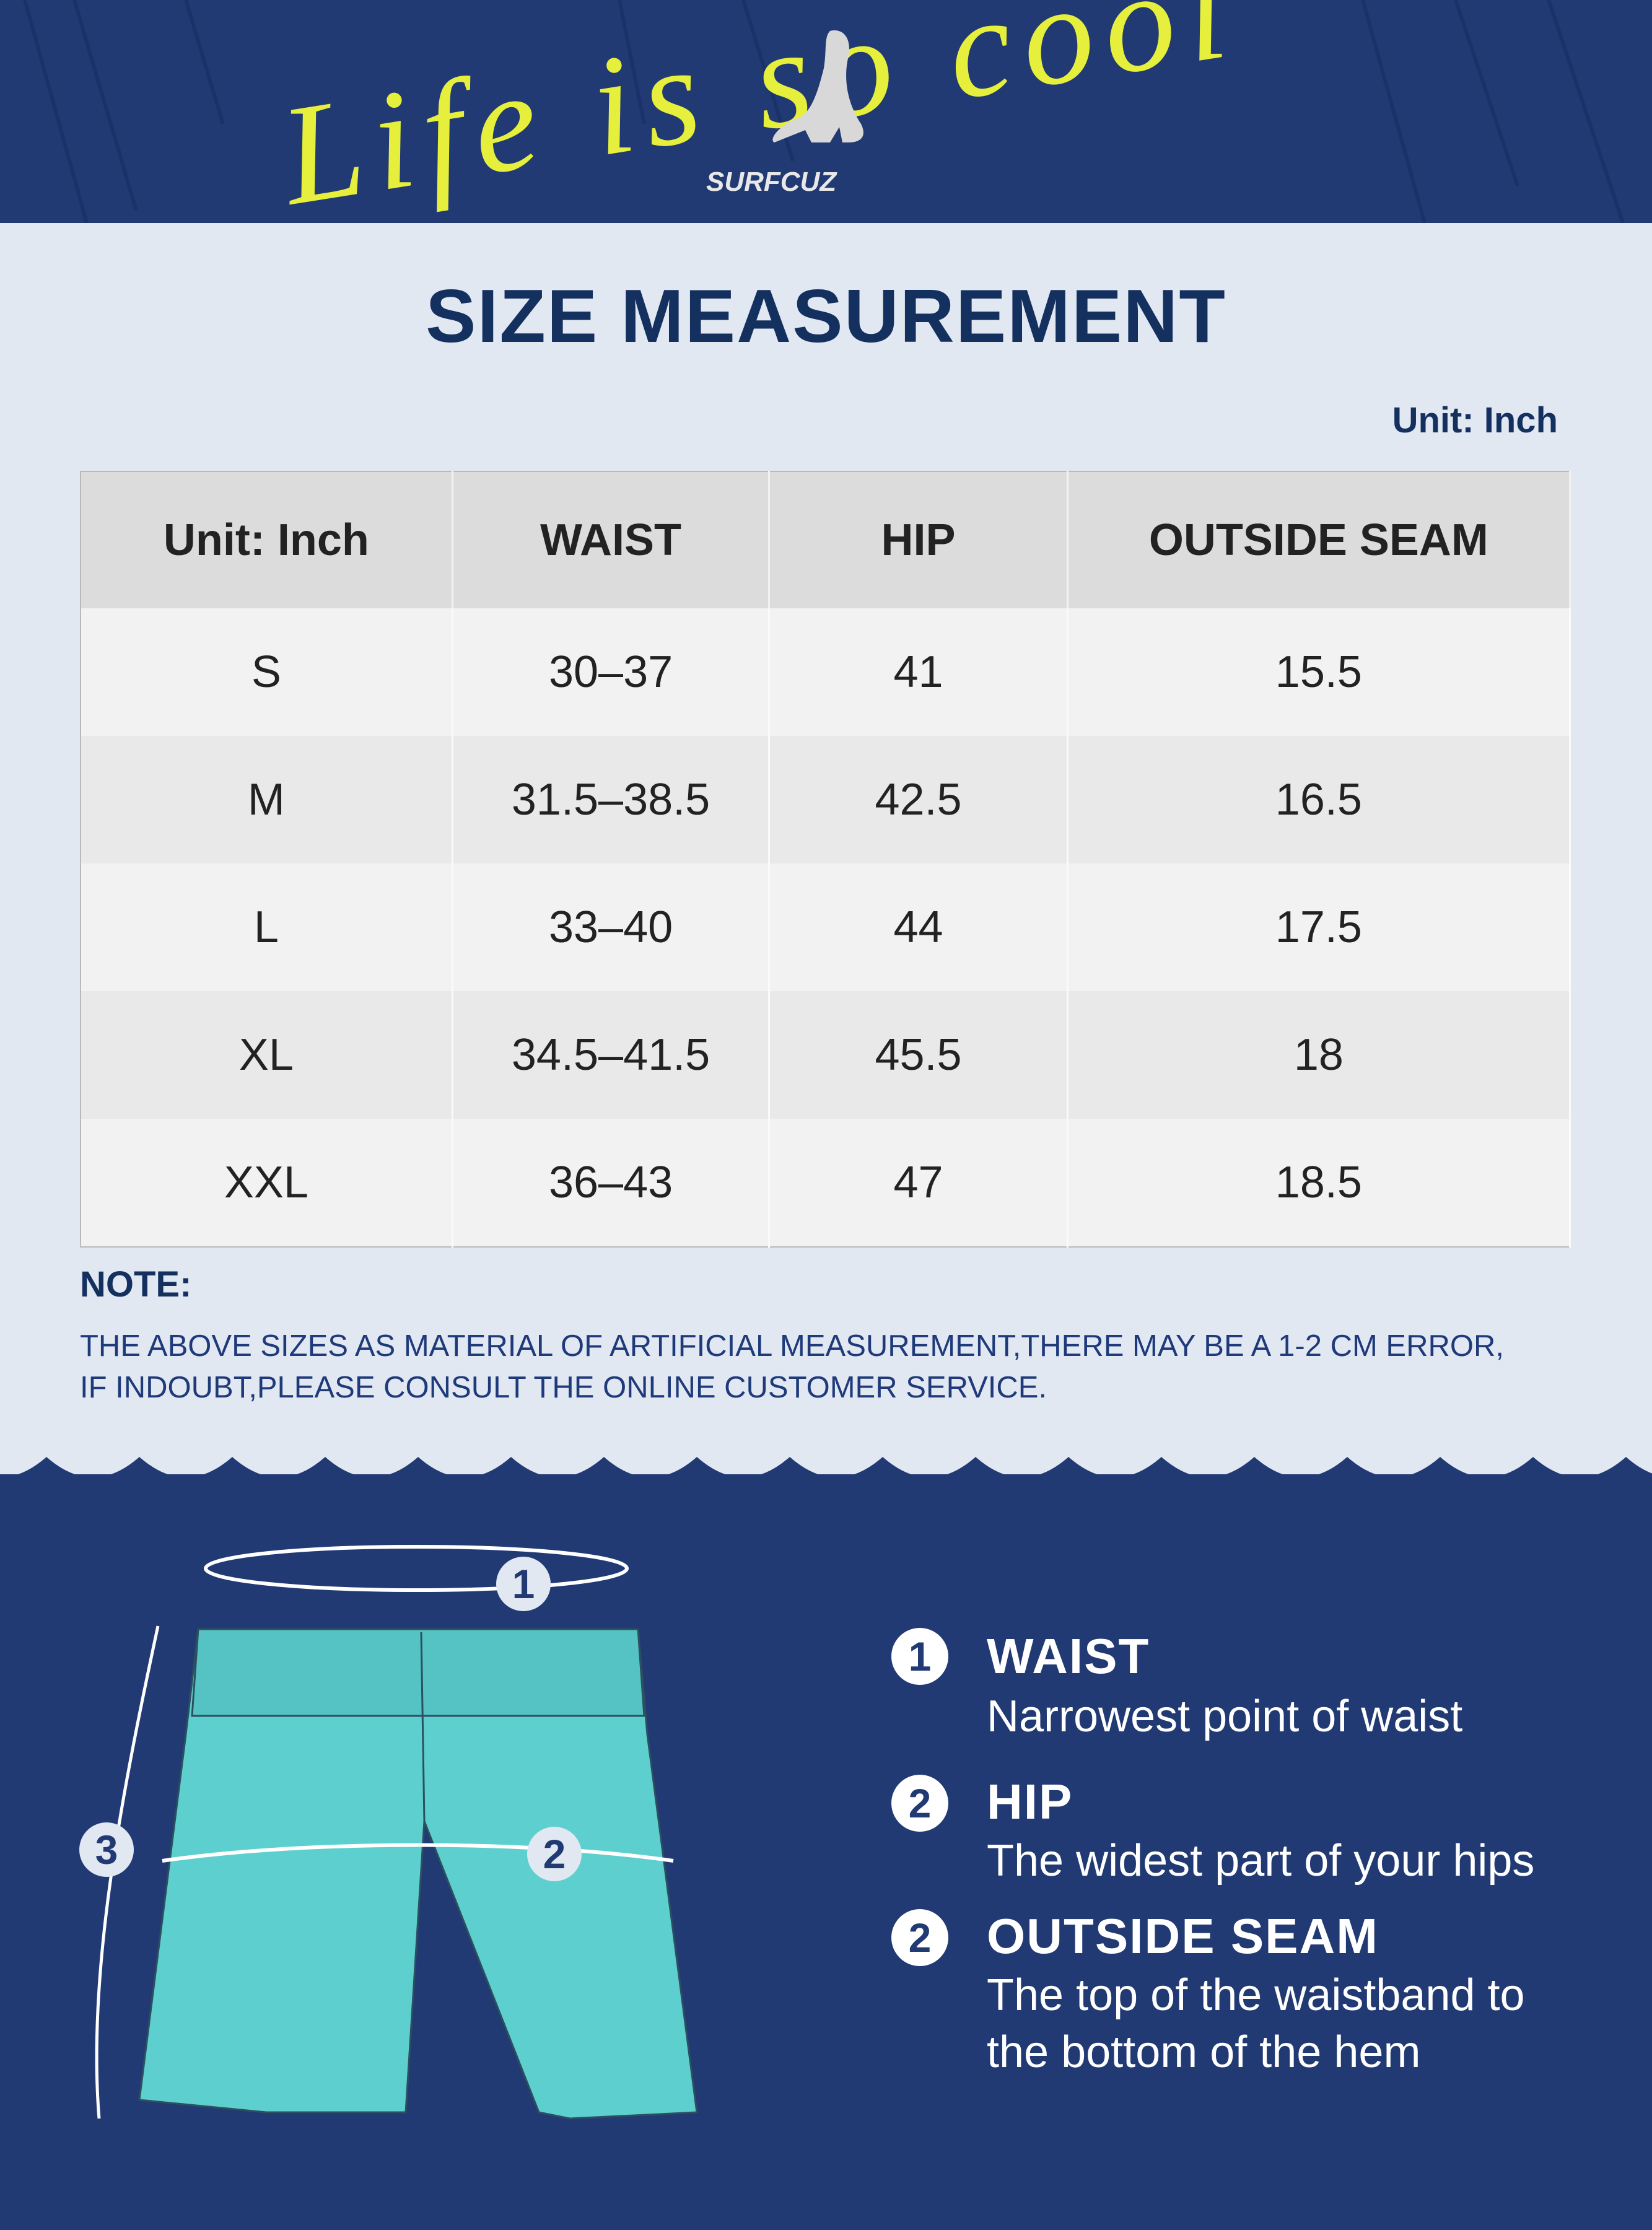  I want to click on brand-logo: SURFCUZ, so click(771, 182).